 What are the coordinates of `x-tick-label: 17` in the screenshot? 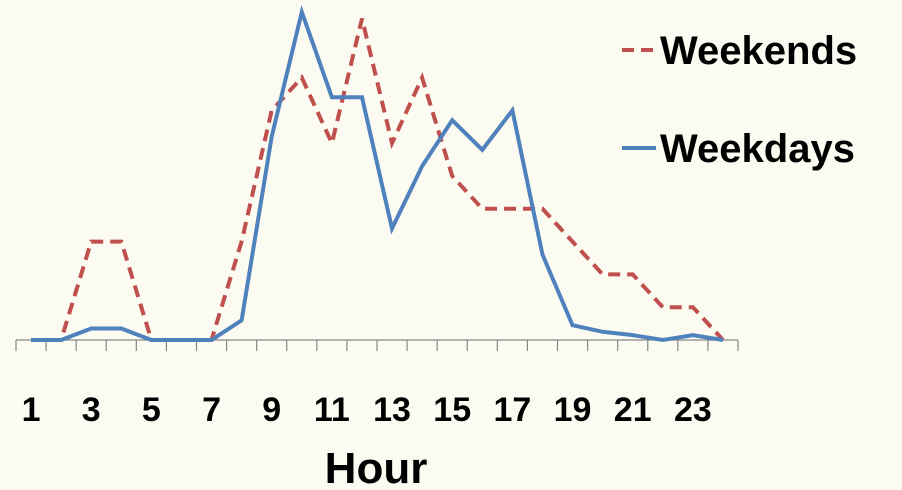 It's located at (512, 410).